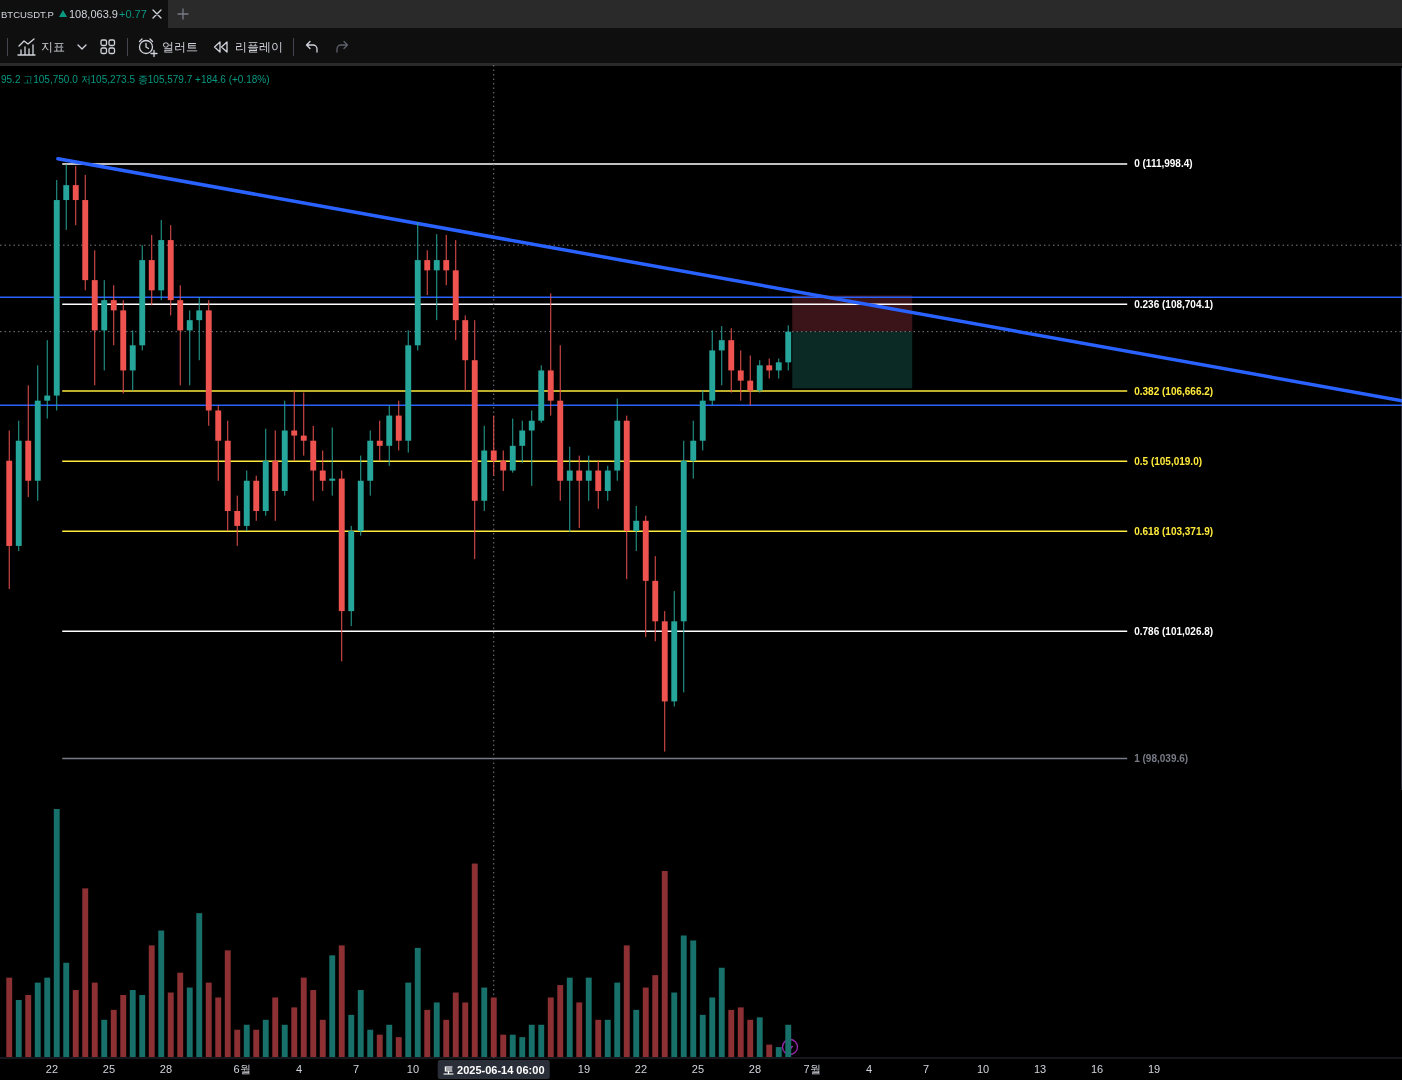 The width and height of the screenshot is (1402, 1080). Describe the element at coordinates (53, 47) in the screenshot. I see `text: 지표` at that location.